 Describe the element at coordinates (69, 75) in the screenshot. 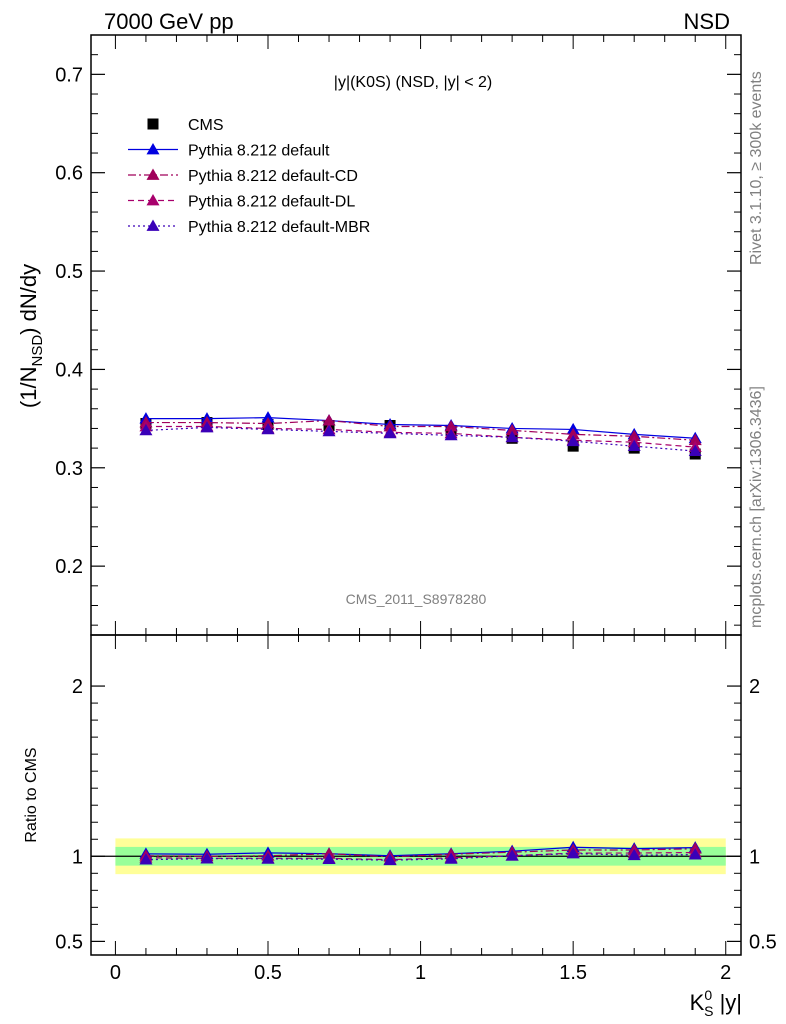

I see `main-y-tick-label: 0.7` at that location.